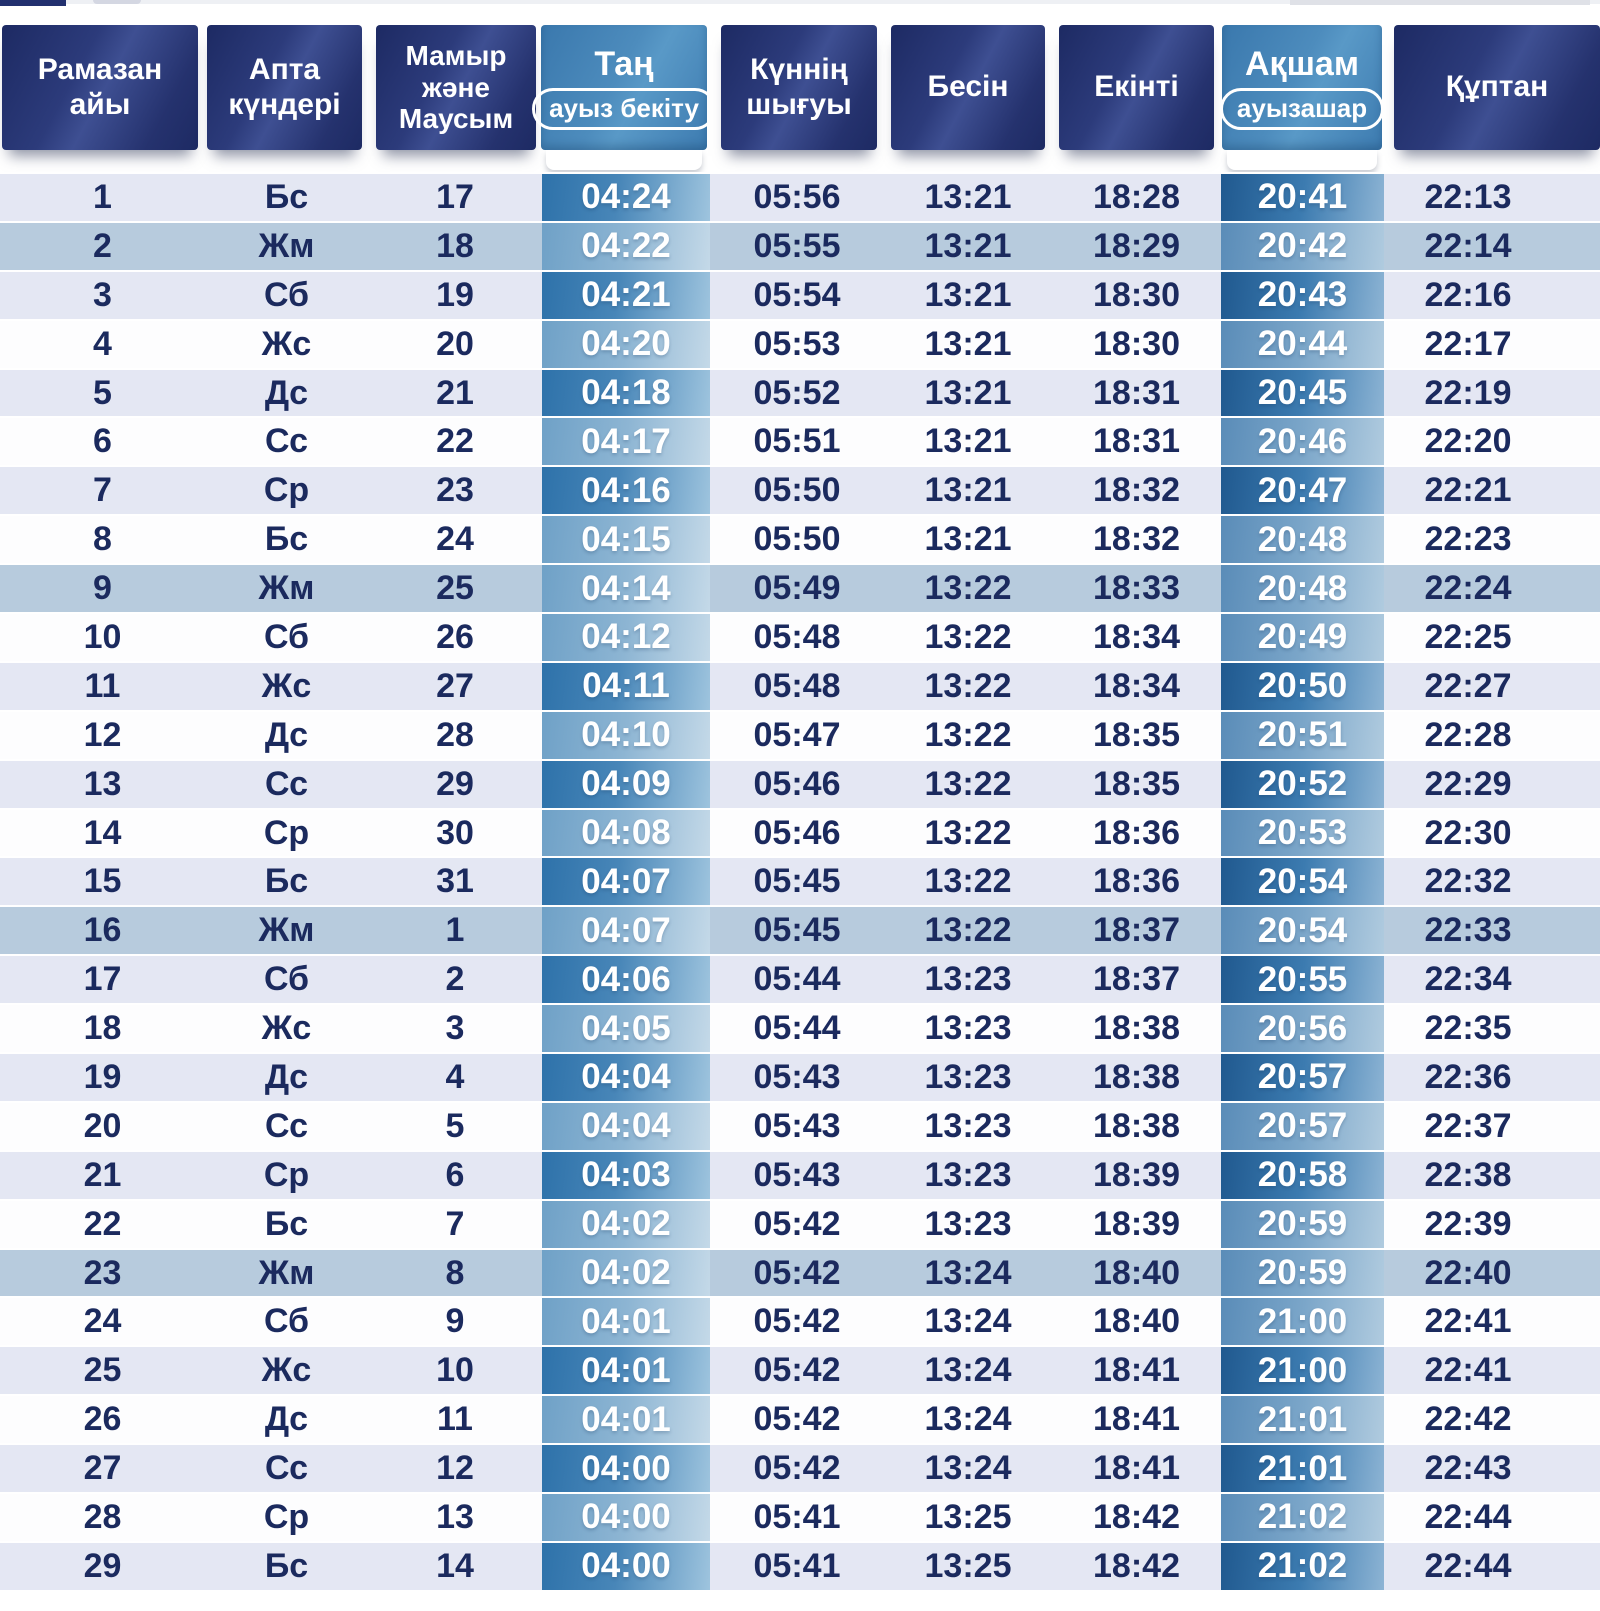  What do you see at coordinates (1136, 343) in the screenshot?
I see `cell-asr: 18:30` at bounding box center [1136, 343].